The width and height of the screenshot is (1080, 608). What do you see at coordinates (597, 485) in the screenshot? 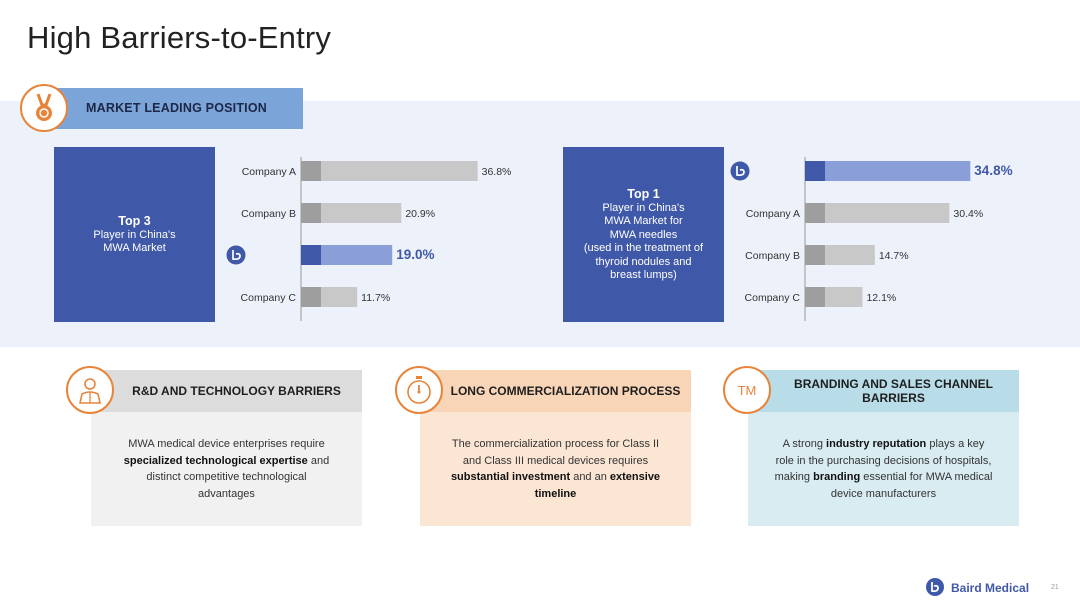
I see `card-body-text: extensive timeline` at bounding box center [597, 485].